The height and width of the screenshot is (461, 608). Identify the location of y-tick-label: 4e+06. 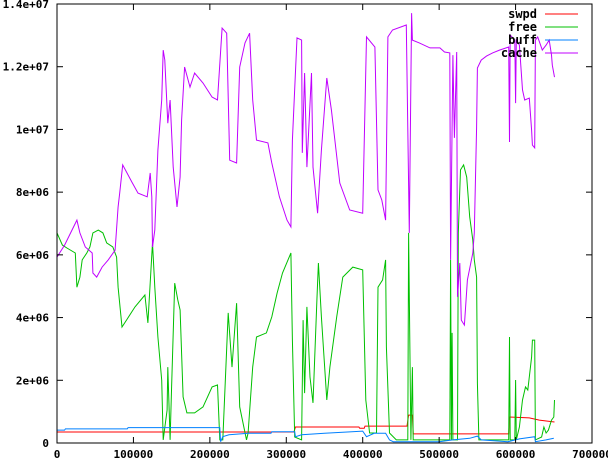
(32, 318).